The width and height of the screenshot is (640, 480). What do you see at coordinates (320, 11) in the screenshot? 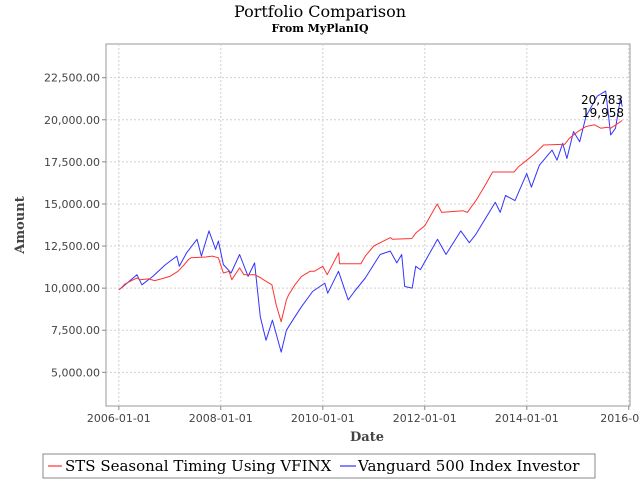
I see `chart-title: Portfolio Comparison` at bounding box center [320, 11].